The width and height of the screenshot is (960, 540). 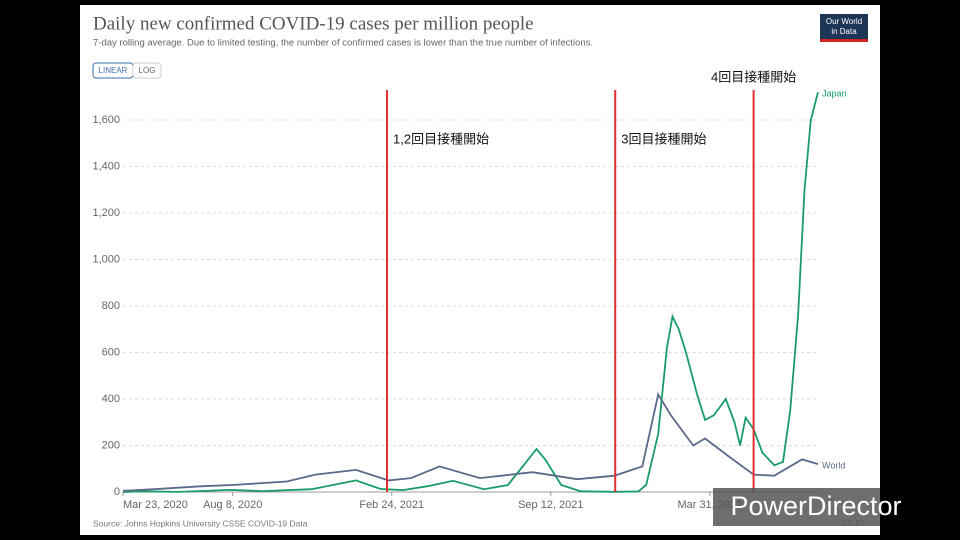 What do you see at coordinates (106, 120) in the screenshot?
I see `y-tick-label: 1,600` at bounding box center [106, 120].